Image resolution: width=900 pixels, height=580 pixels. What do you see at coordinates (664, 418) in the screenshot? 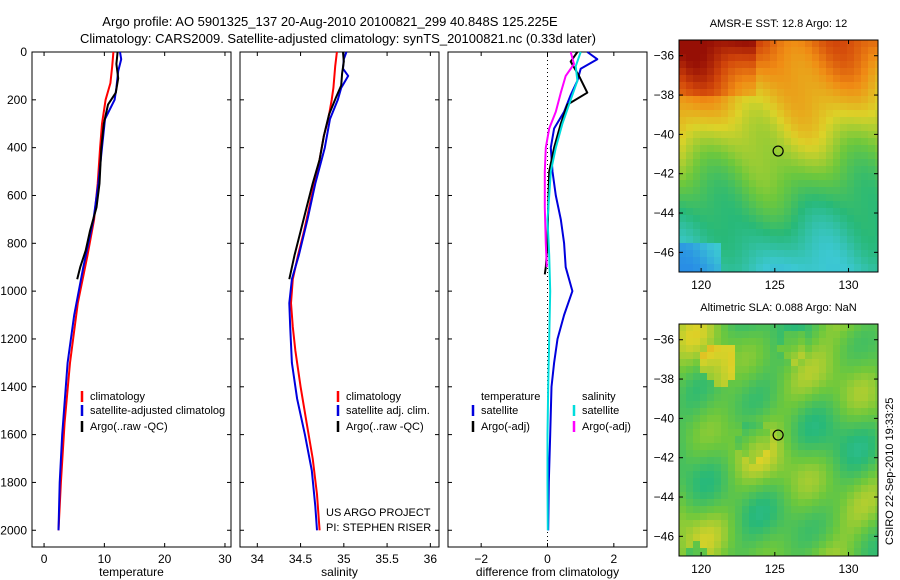
I see `lat-tick-label: −40` at bounding box center [664, 418].